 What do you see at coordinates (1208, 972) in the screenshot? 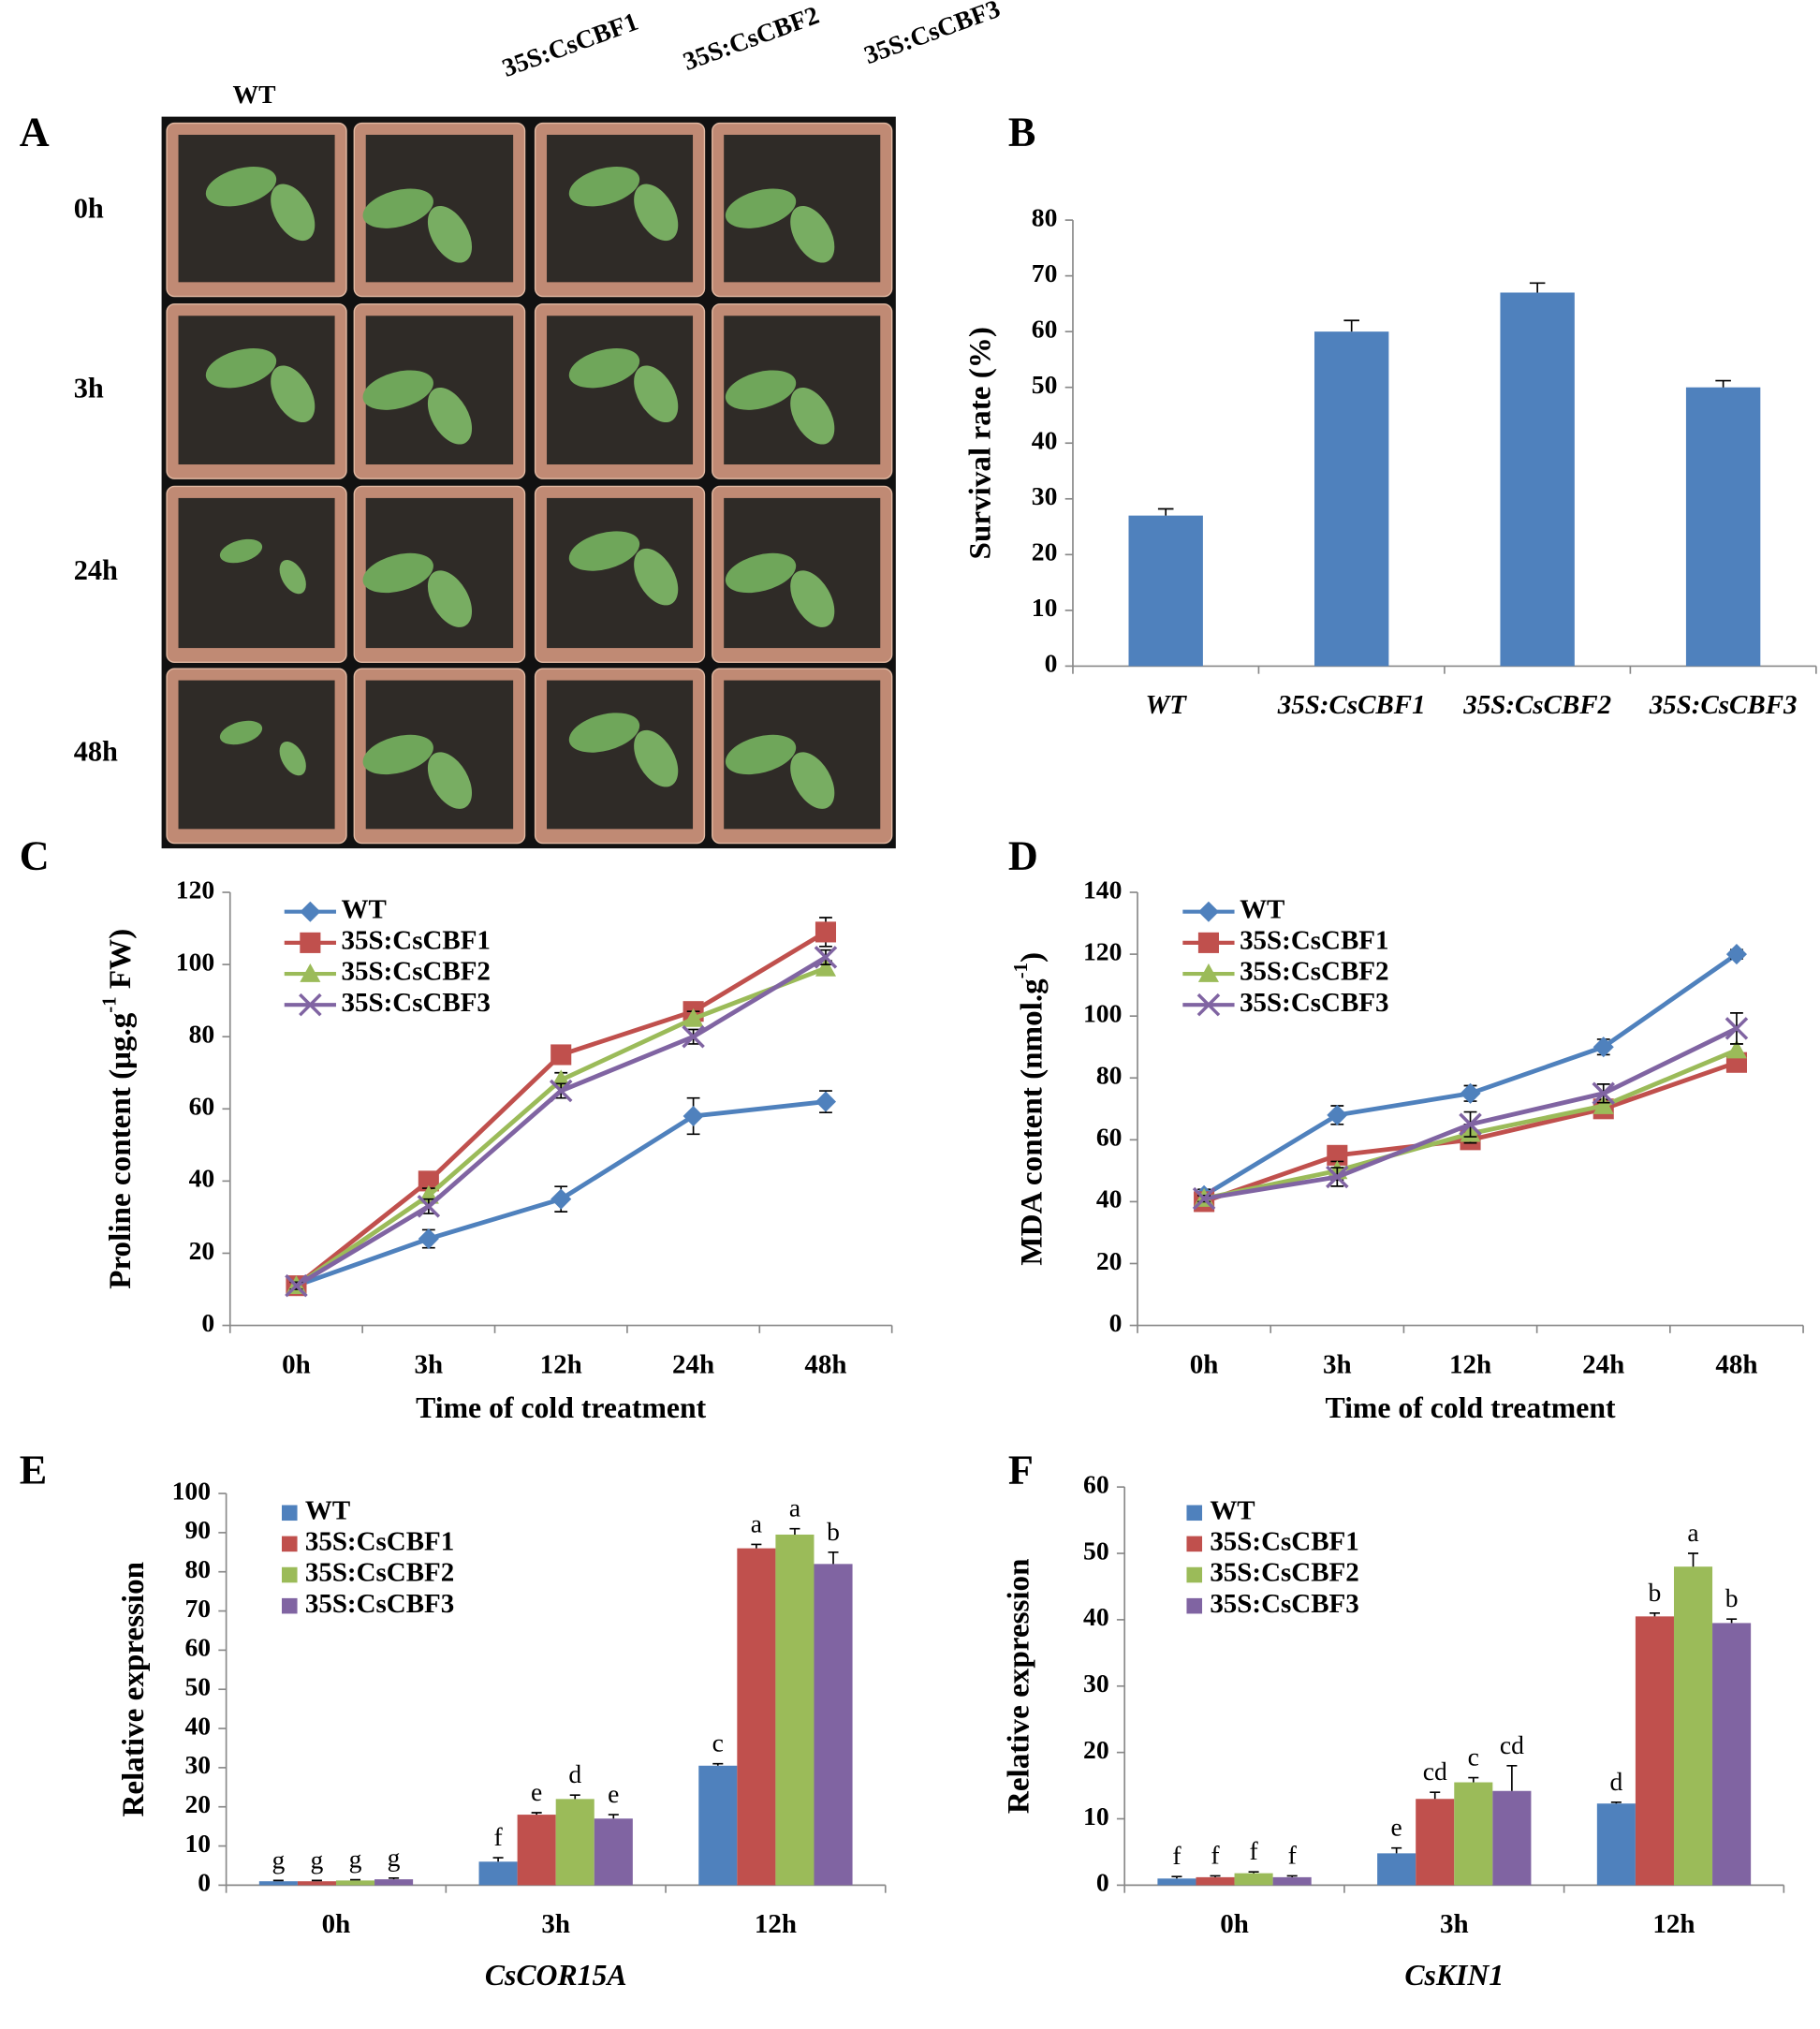
I see `legend-marker` at bounding box center [1208, 972].